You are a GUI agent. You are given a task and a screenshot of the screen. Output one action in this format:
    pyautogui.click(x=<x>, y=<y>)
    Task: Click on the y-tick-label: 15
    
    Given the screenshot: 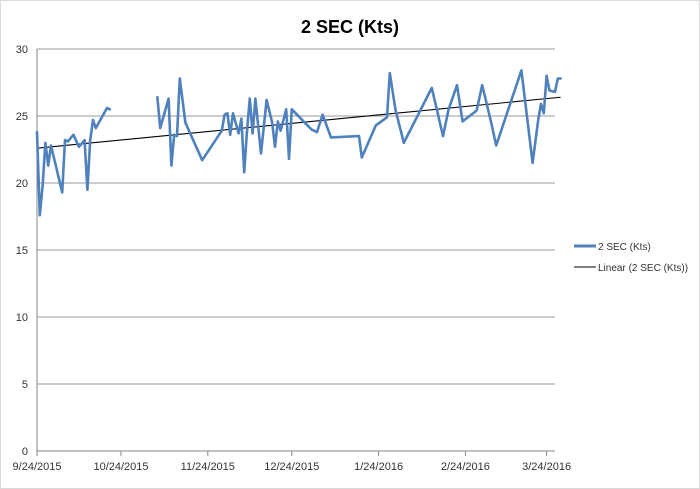 What is the action you would take?
    pyautogui.click(x=22, y=251)
    